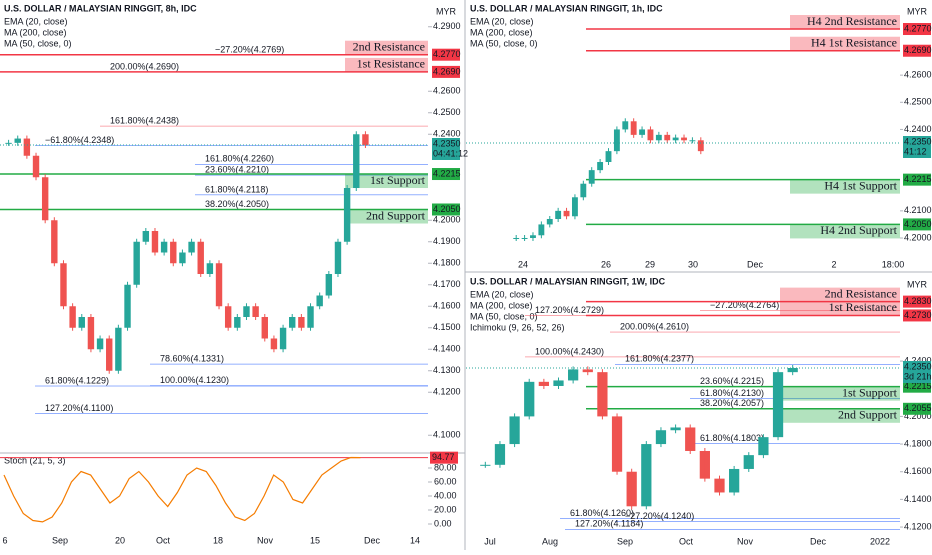 Image resolution: width=932 pixels, height=555 pixels. I want to click on y-tick-label: 4.2600, so click(918, 75).